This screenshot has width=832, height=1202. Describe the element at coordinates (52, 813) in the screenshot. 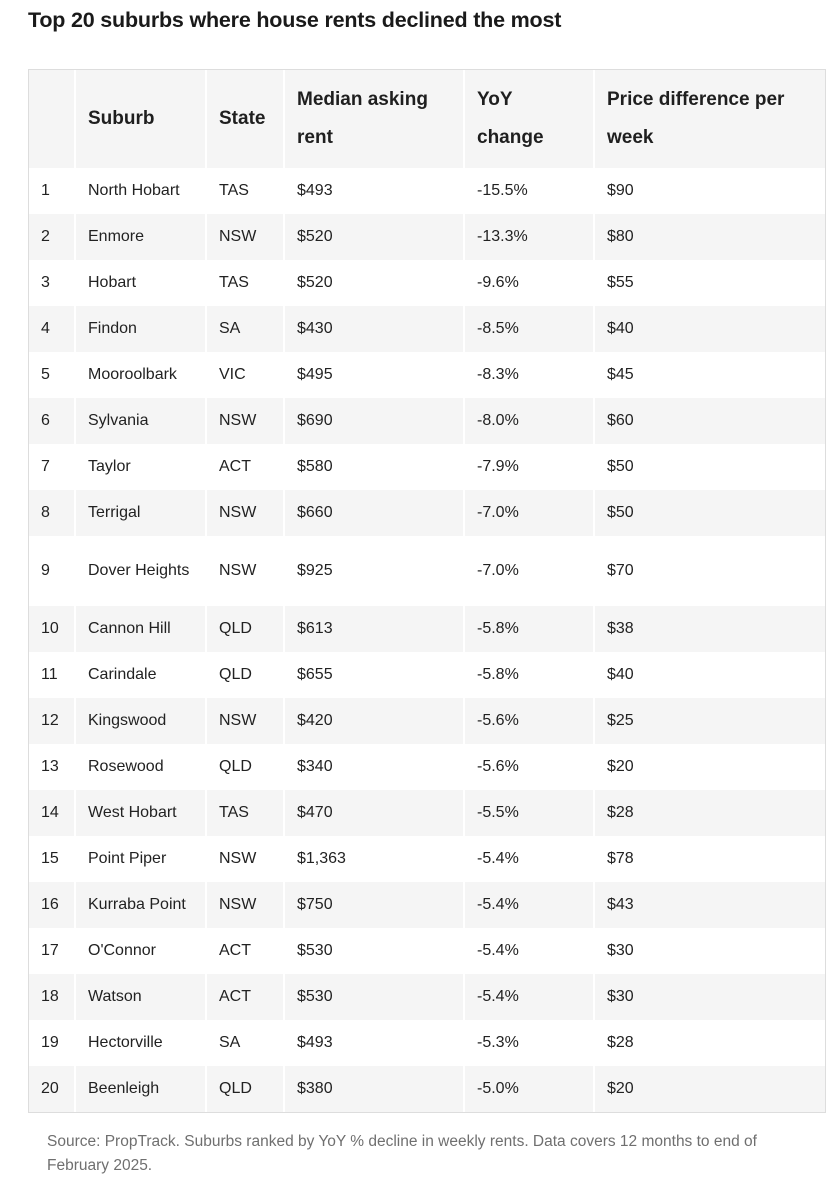

I see `rank-cell: 14` at that location.